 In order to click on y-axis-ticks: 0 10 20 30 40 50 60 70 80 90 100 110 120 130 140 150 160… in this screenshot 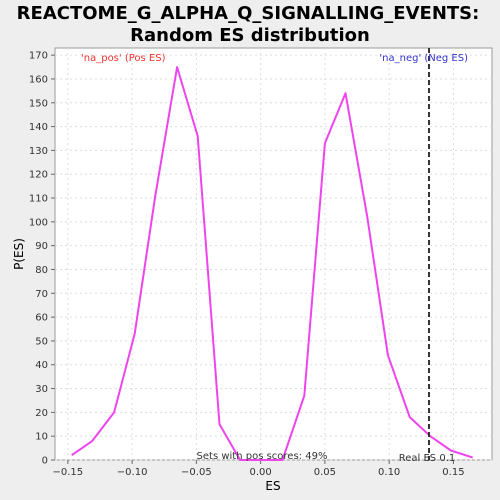, I will do `click(42, 259)`.